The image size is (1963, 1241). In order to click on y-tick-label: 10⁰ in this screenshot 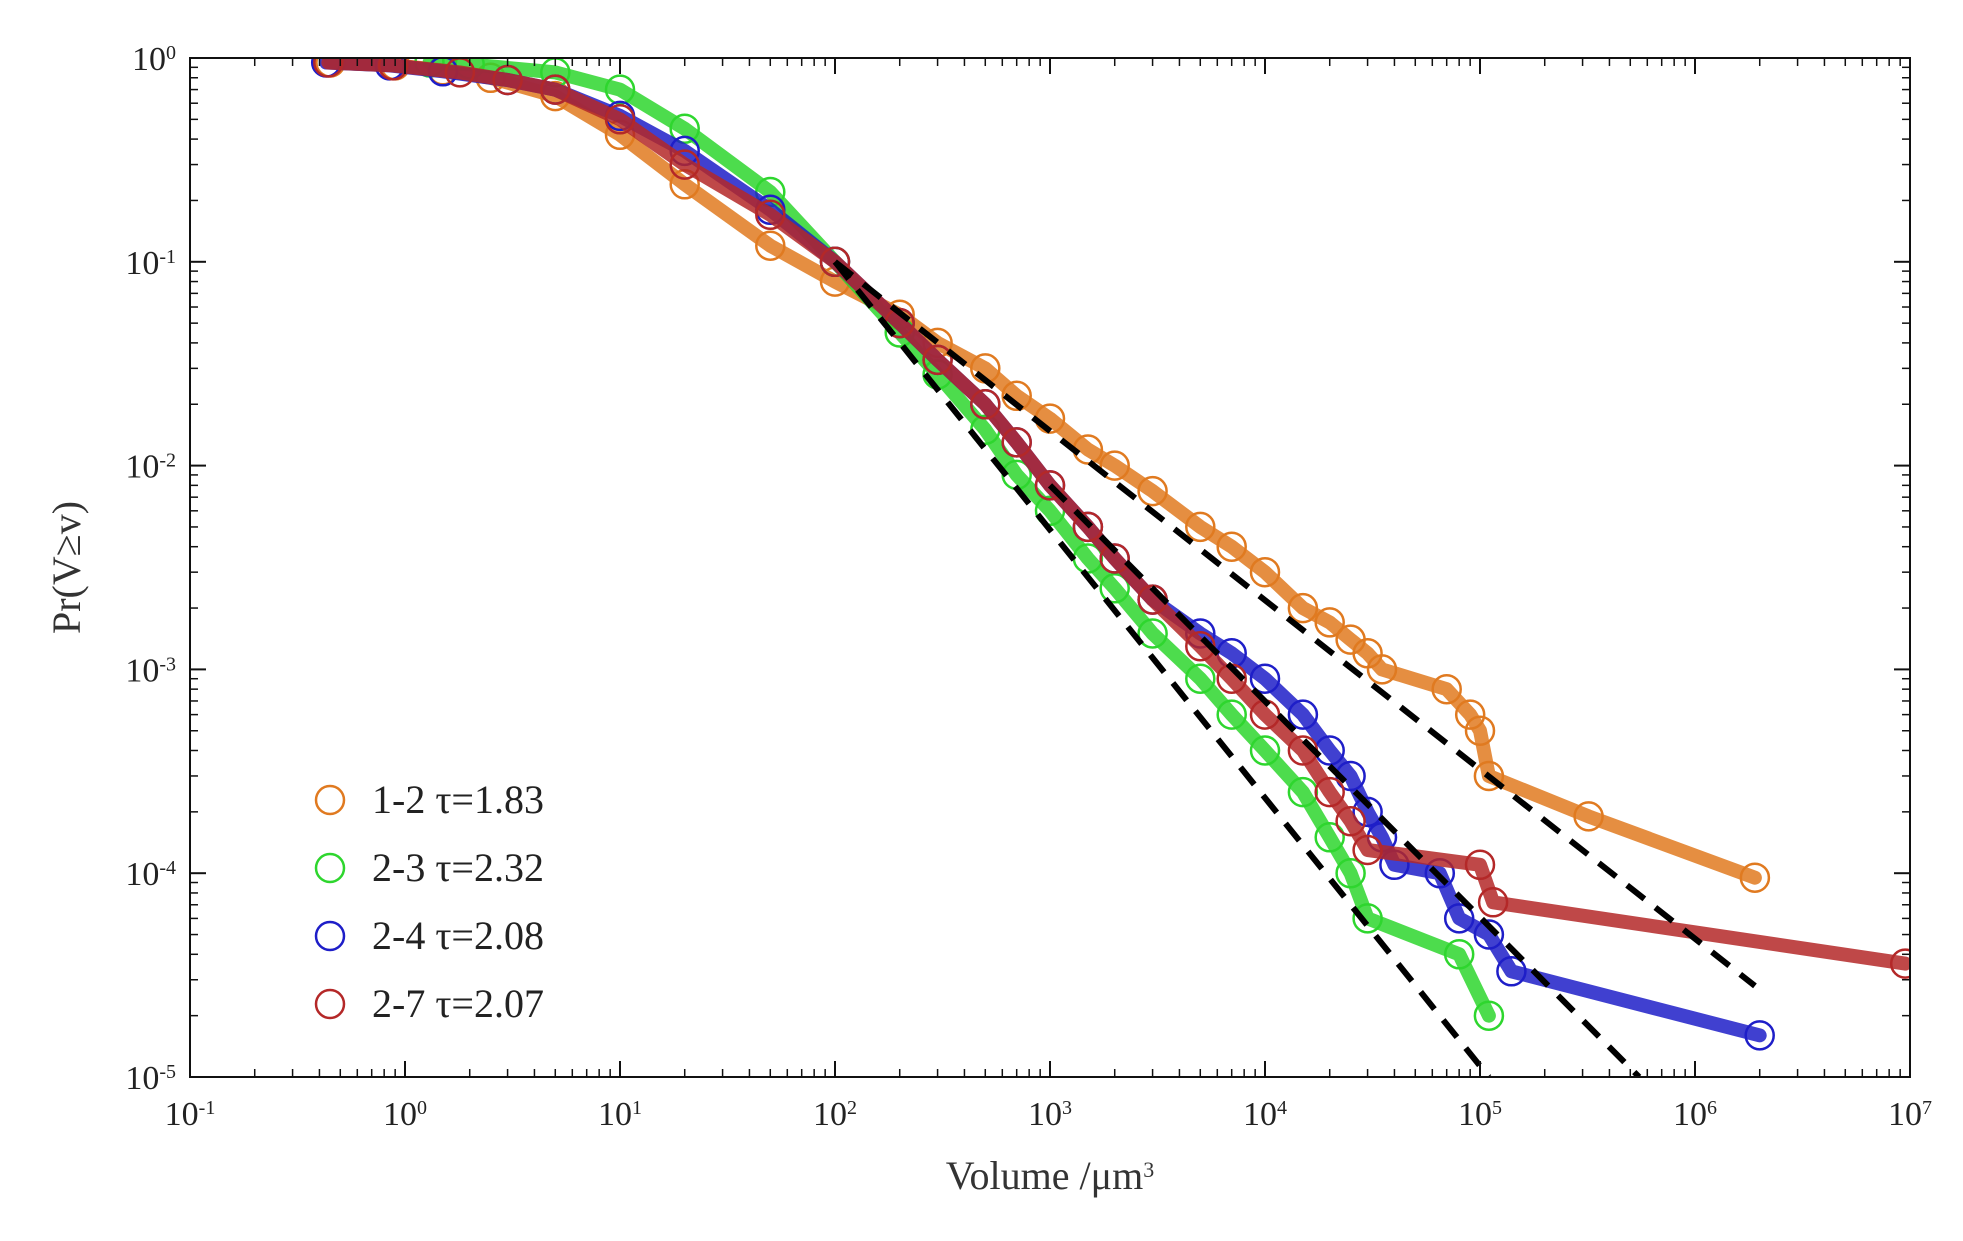, I will do `click(154, 59)`.